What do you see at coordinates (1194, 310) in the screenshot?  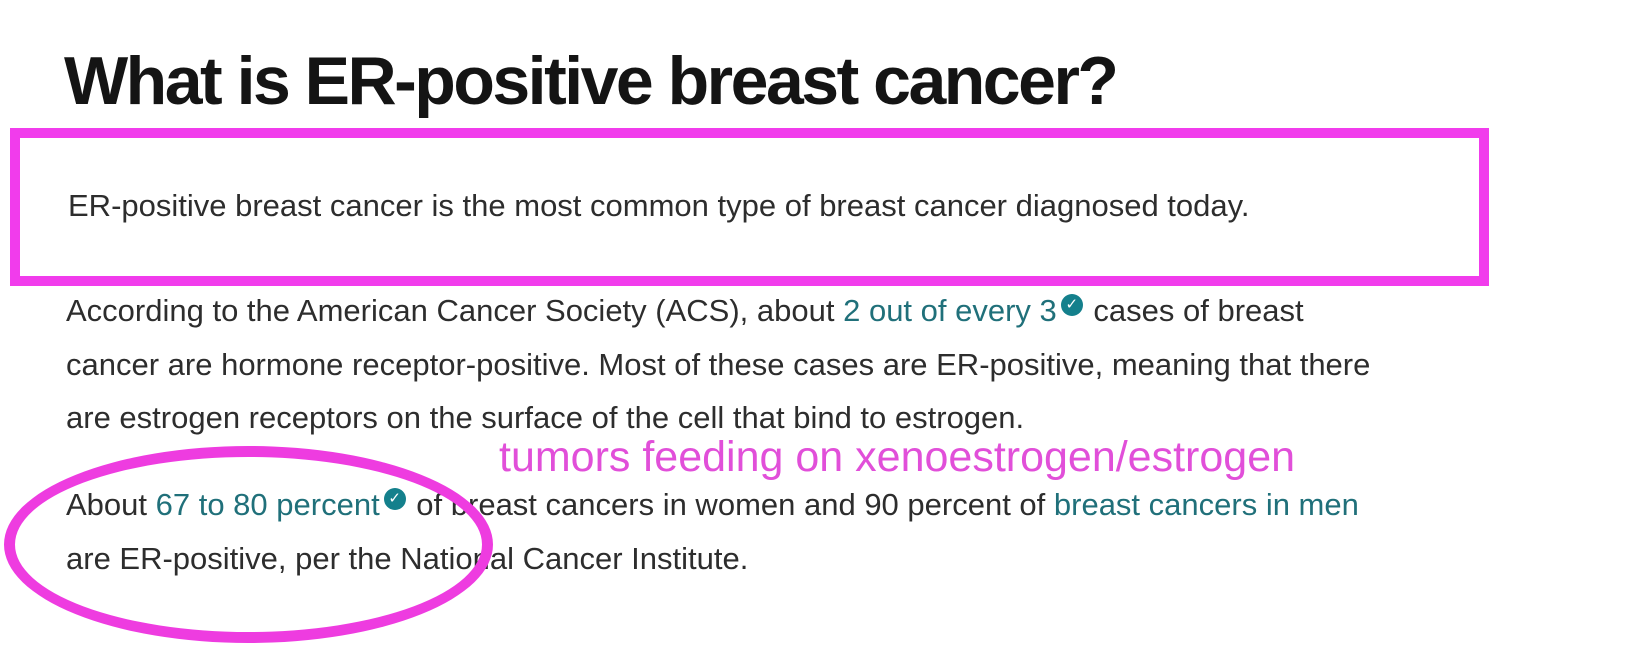 I see `text-run: cases of breast` at bounding box center [1194, 310].